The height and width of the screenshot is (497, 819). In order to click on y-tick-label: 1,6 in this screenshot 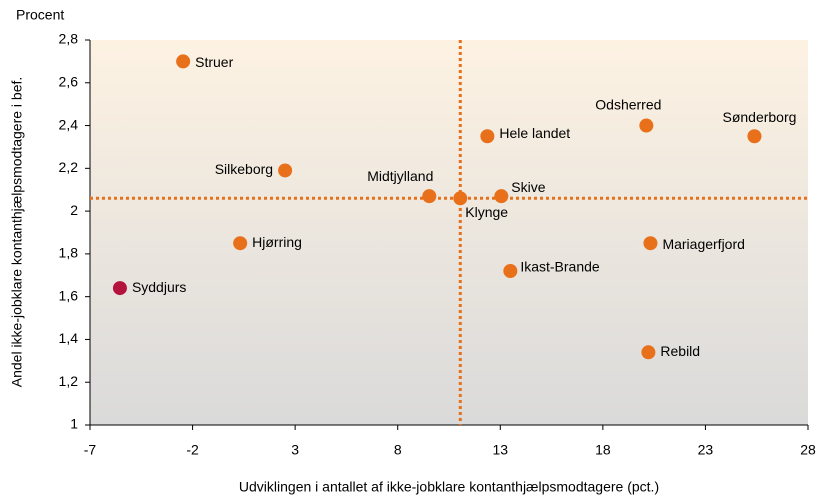, I will do `click(69, 295)`.